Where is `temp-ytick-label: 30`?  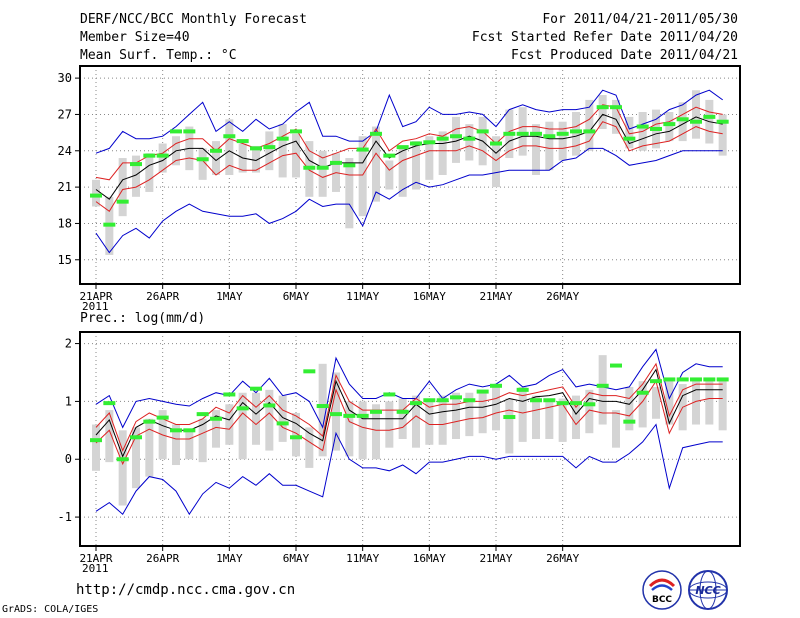 temp-ytick-label: 30 is located at coordinates (65, 78).